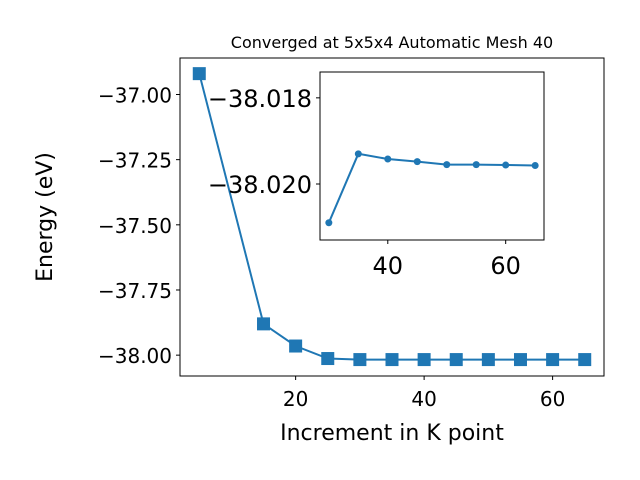  I want to click on x-axis-label: Increment in K point, so click(392, 433).